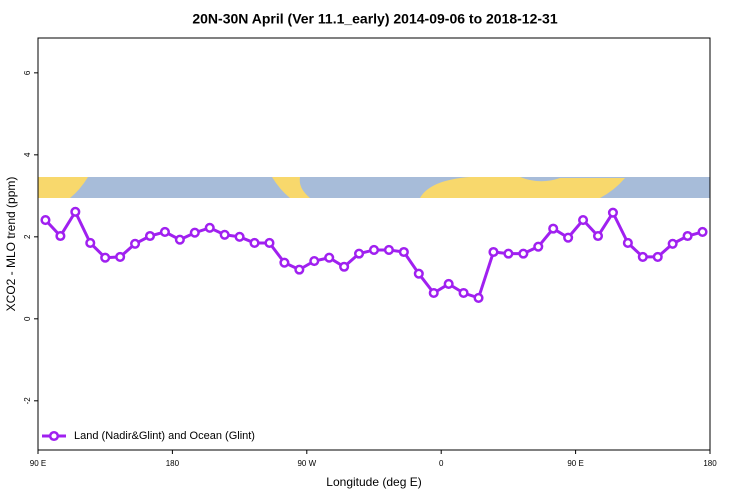  Describe the element at coordinates (306, 463) in the screenshot. I see `x-tick-label: 90 W` at that location.